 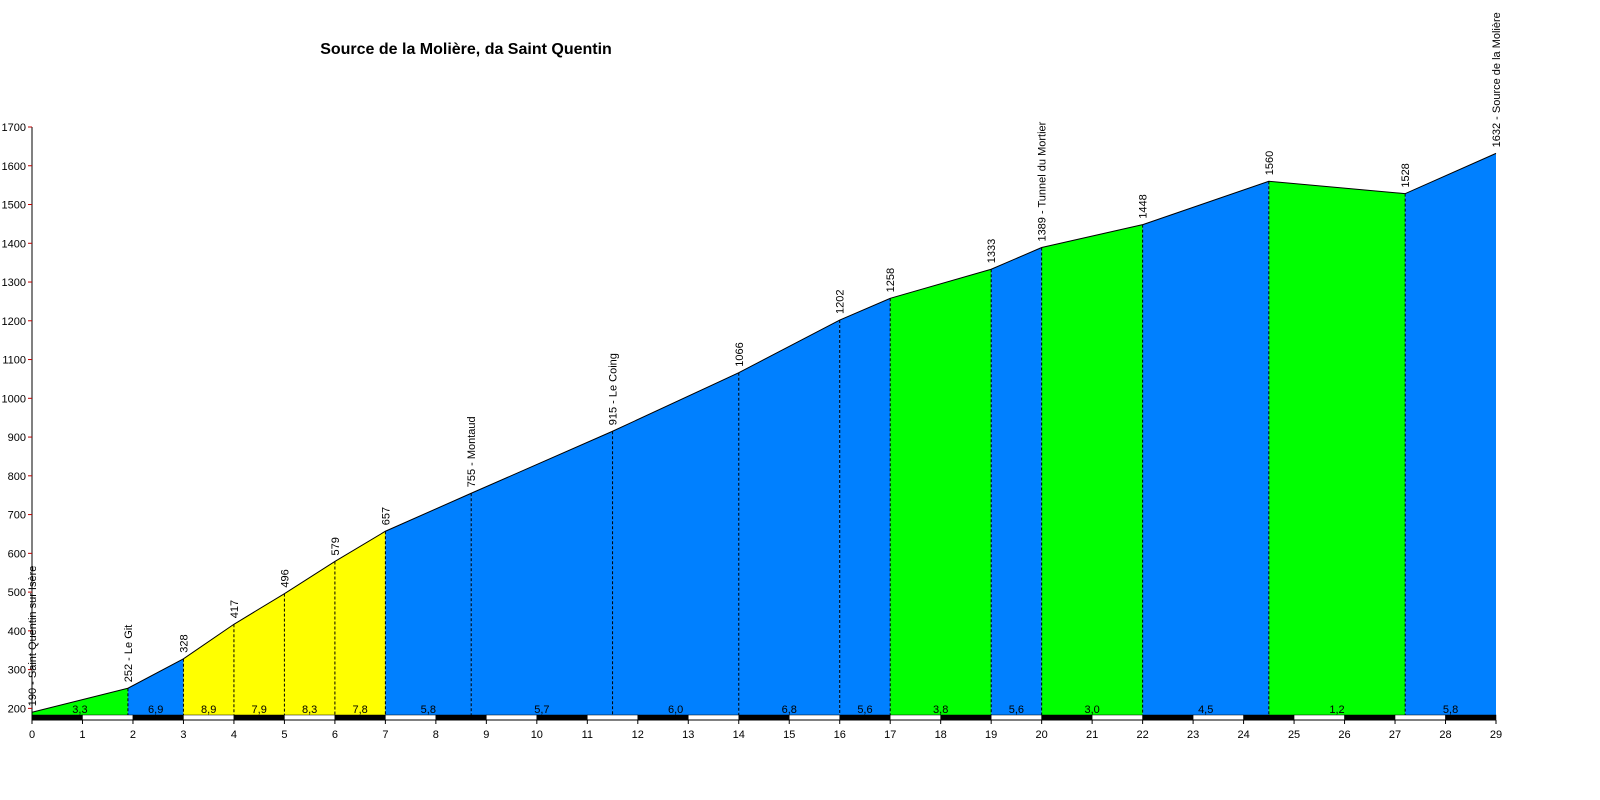 I want to click on point-label-9: 1066, so click(x=740, y=354).